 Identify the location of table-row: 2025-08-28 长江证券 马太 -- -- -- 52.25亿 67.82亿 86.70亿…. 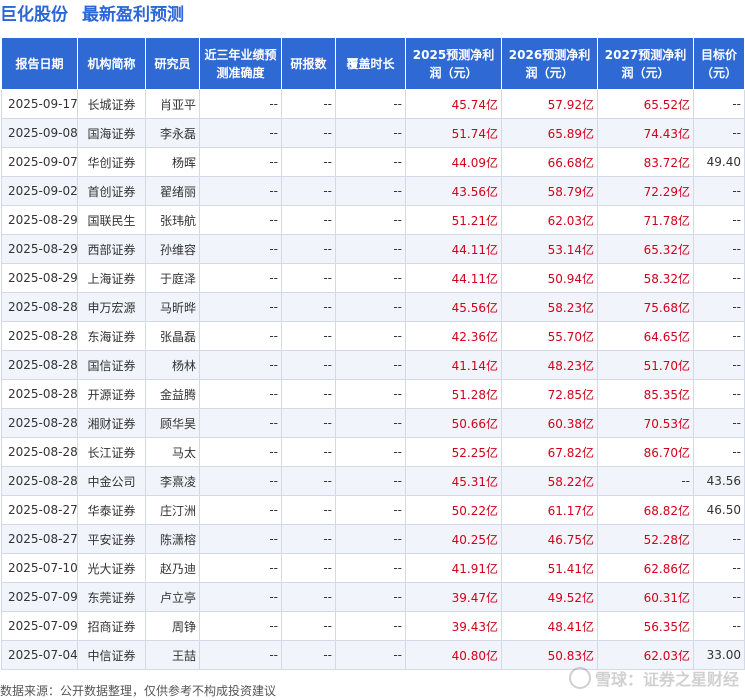
(373, 452).